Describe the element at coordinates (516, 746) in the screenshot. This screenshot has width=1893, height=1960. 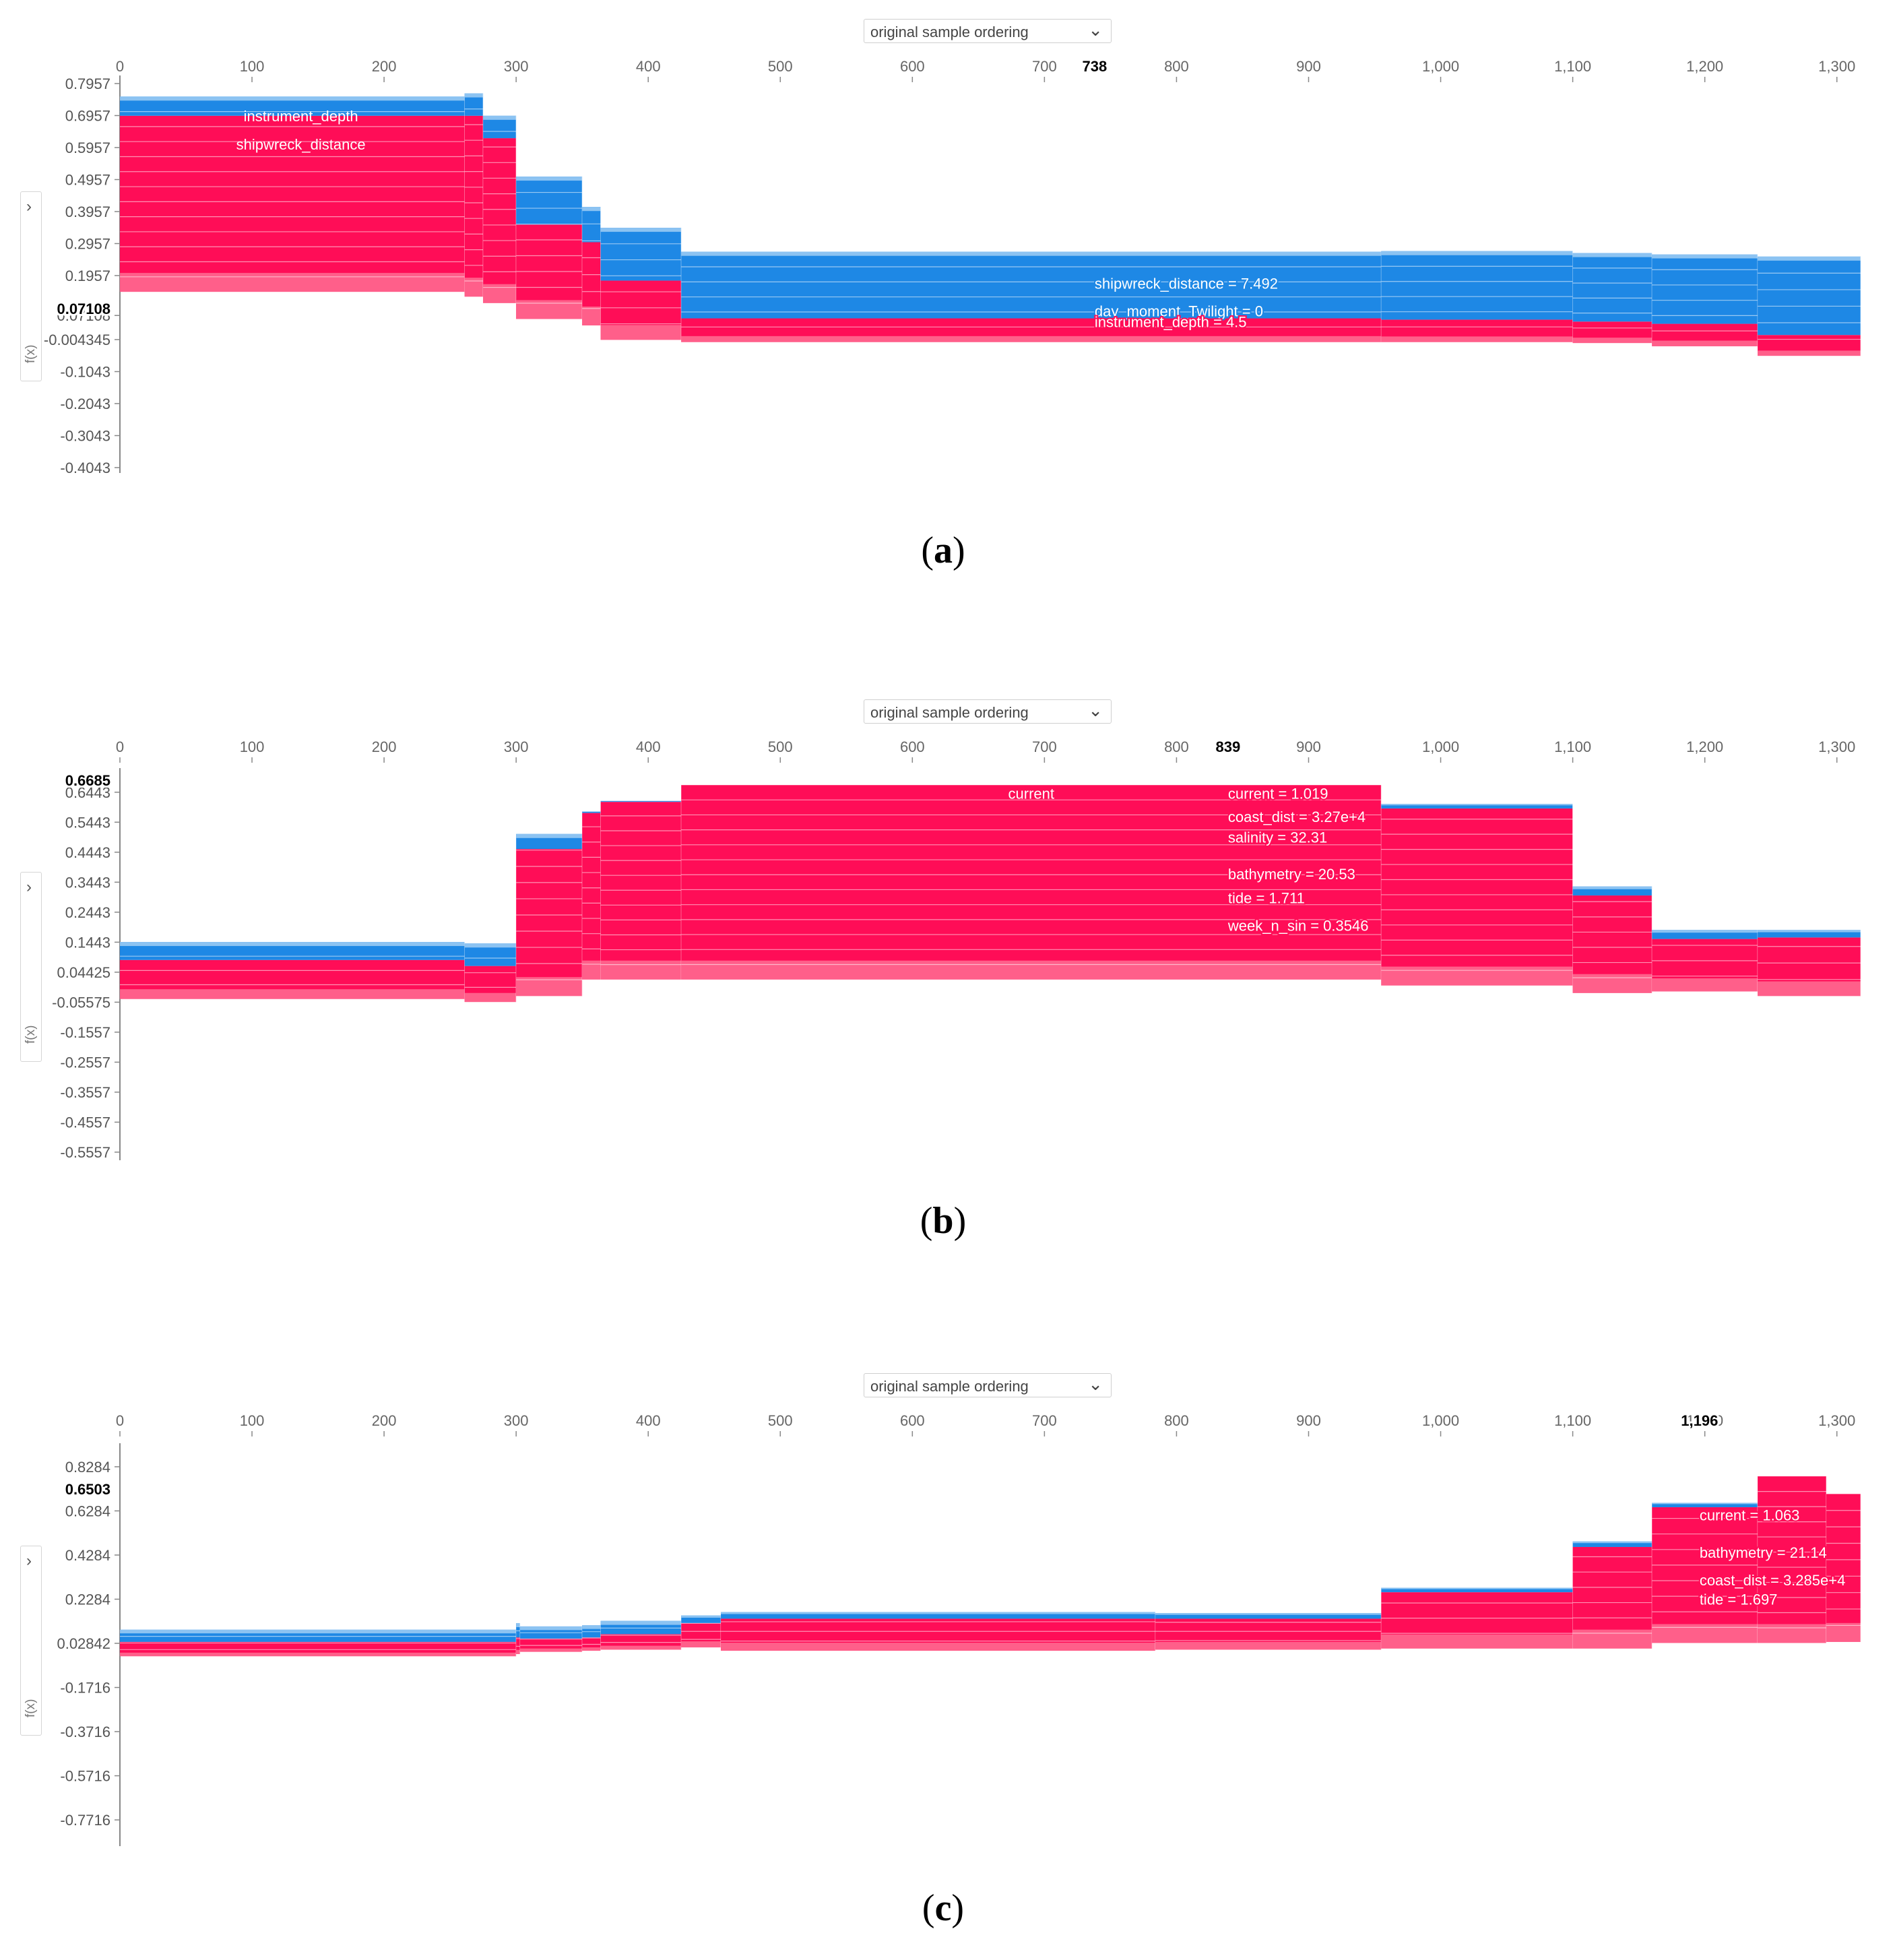
I see `x-tick-label: 300` at that location.